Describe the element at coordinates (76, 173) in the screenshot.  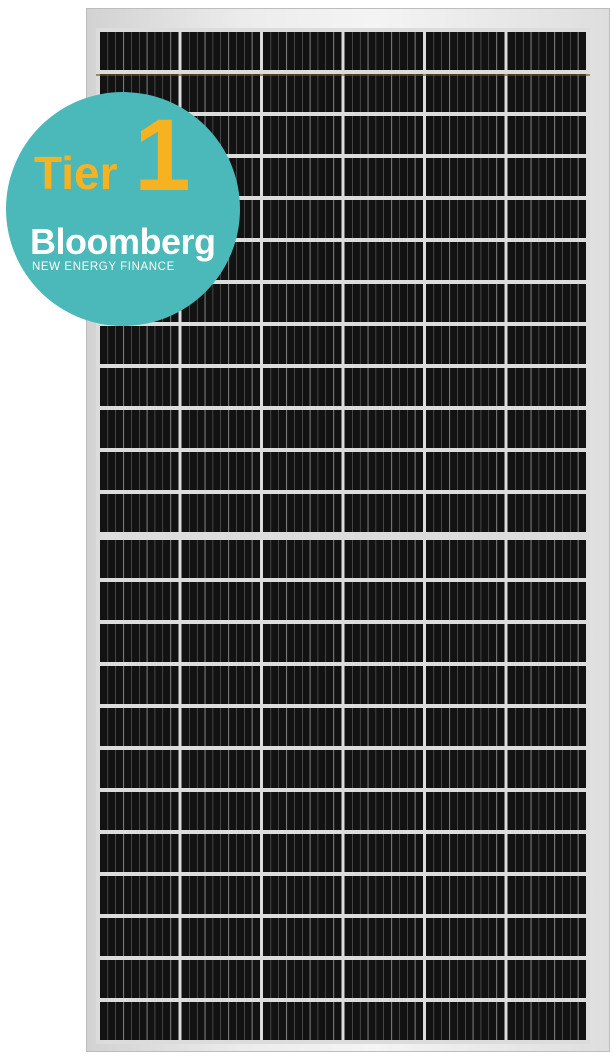
I see `tier-label: Tier` at that location.